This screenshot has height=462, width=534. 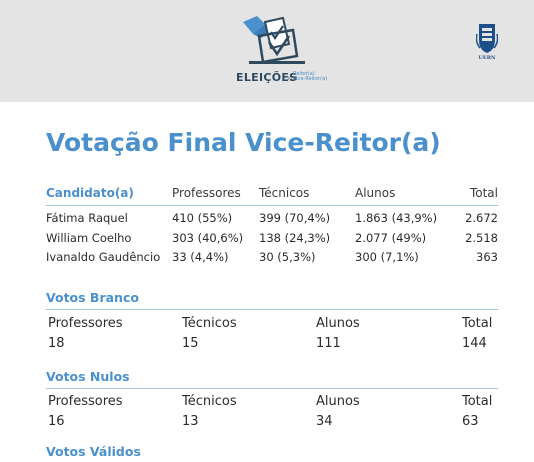 I want to click on value-tecnicos: 13, so click(x=190, y=421).